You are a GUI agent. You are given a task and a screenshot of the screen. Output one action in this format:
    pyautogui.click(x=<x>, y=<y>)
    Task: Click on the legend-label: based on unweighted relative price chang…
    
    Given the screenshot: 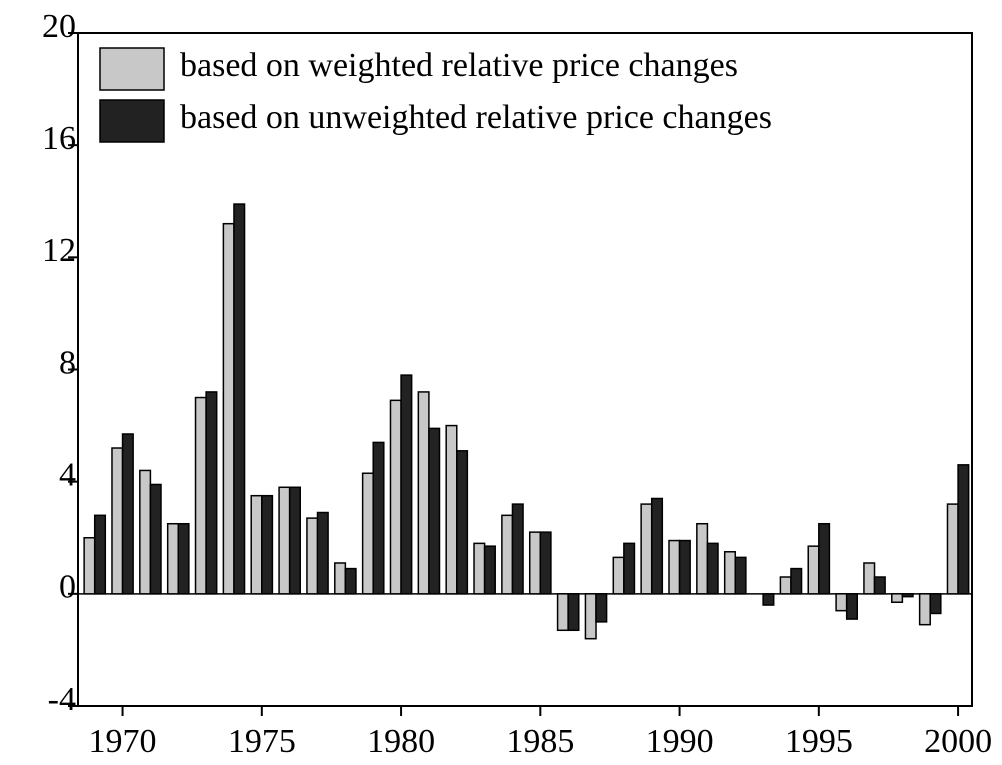 What is the action you would take?
    pyautogui.click(x=476, y=117)
    